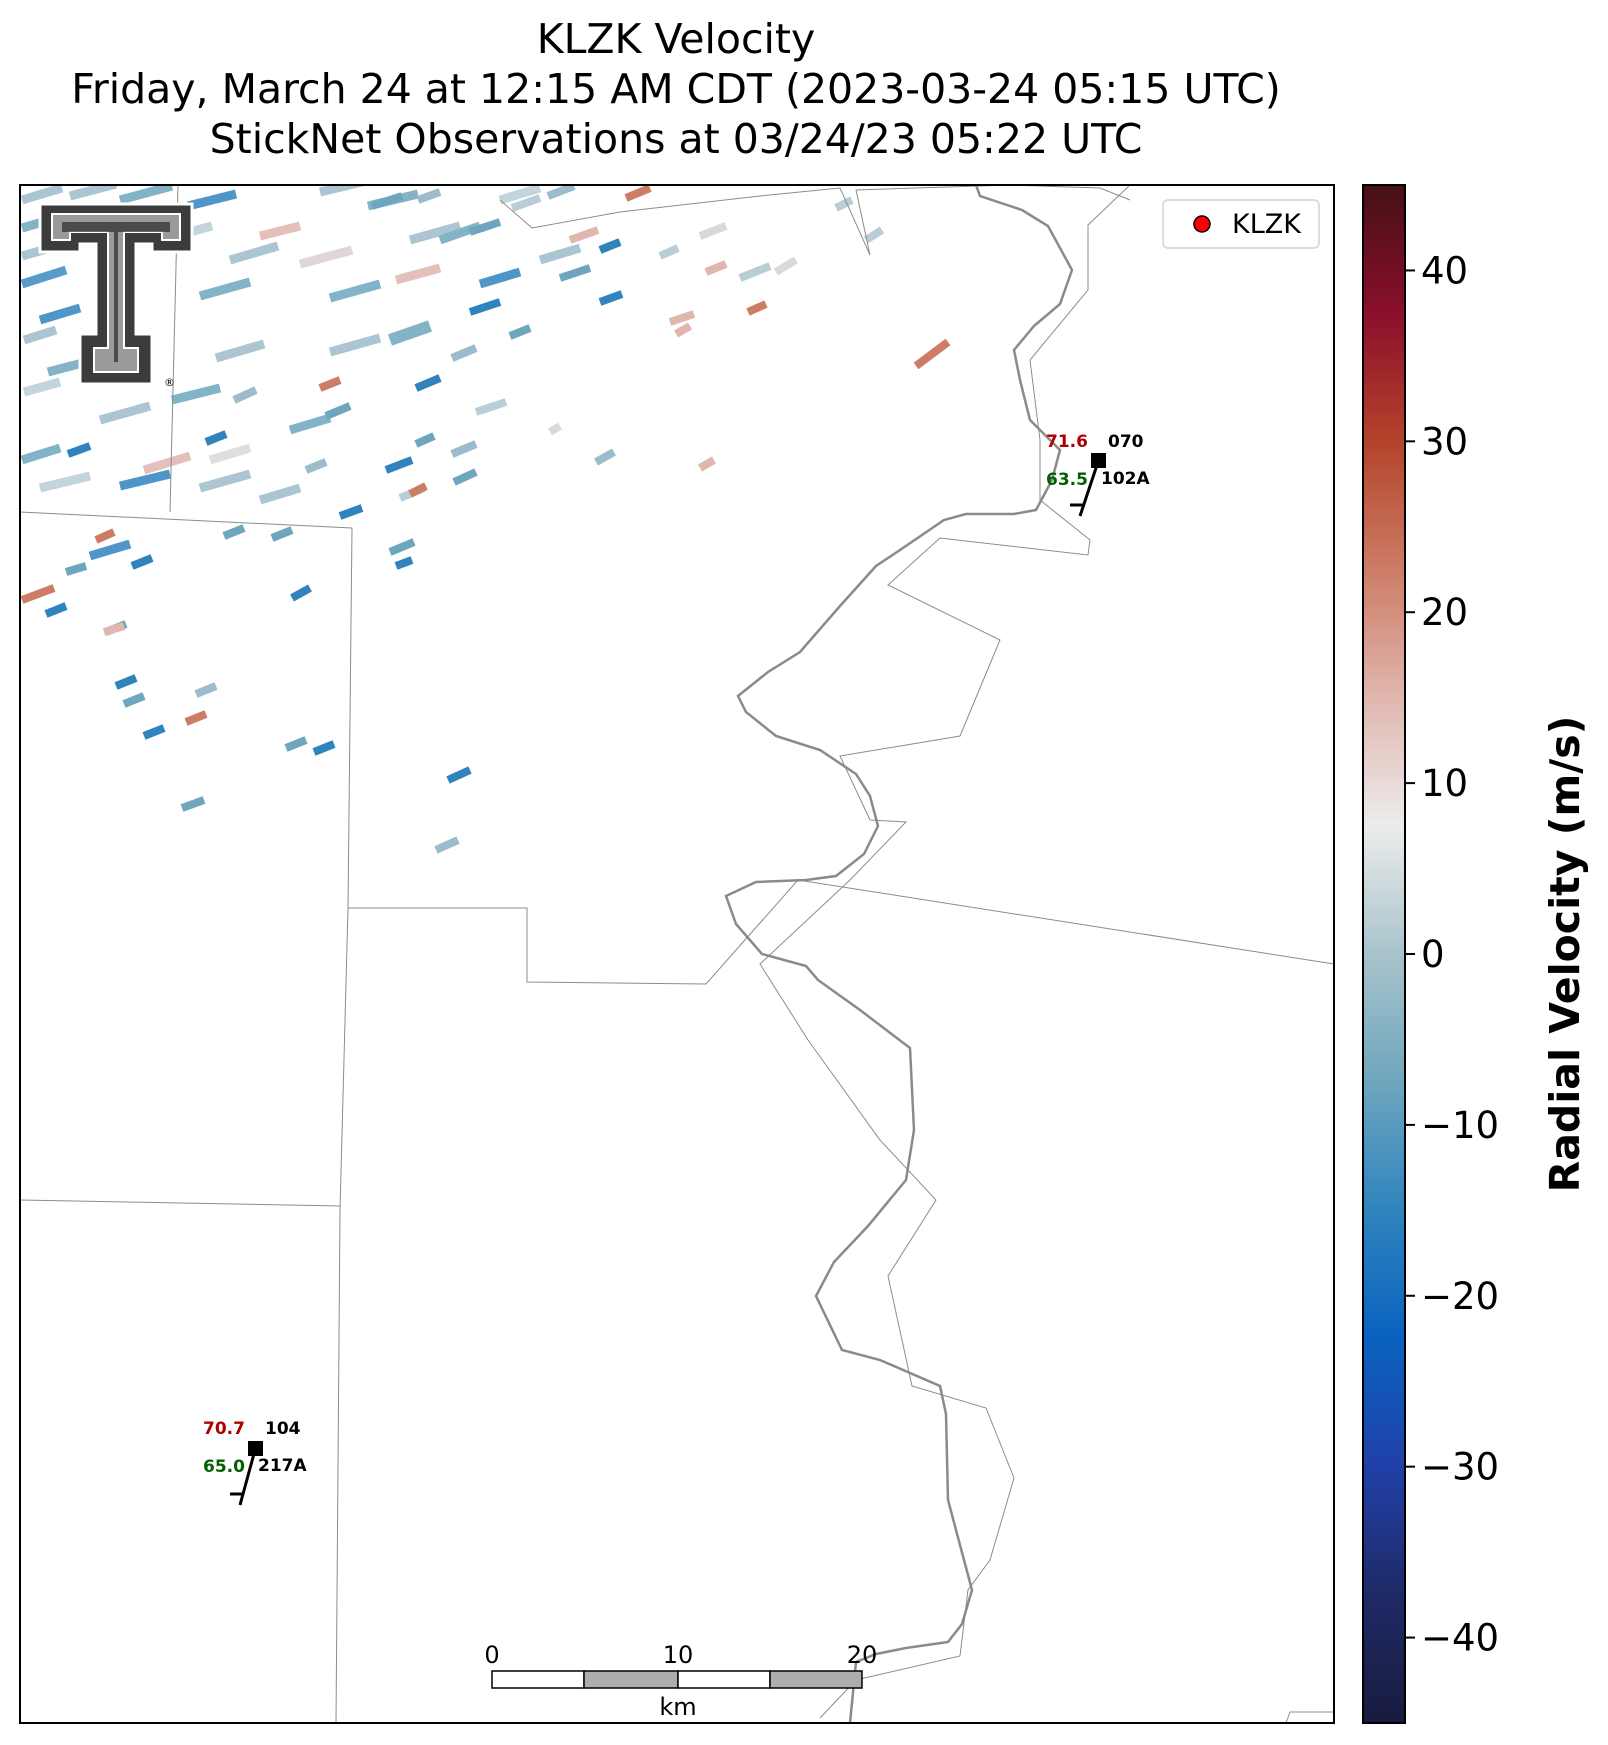 This screenshot has height=1745, width=1608. I want to click on legend-label: KLZK, so click(1267, 224).